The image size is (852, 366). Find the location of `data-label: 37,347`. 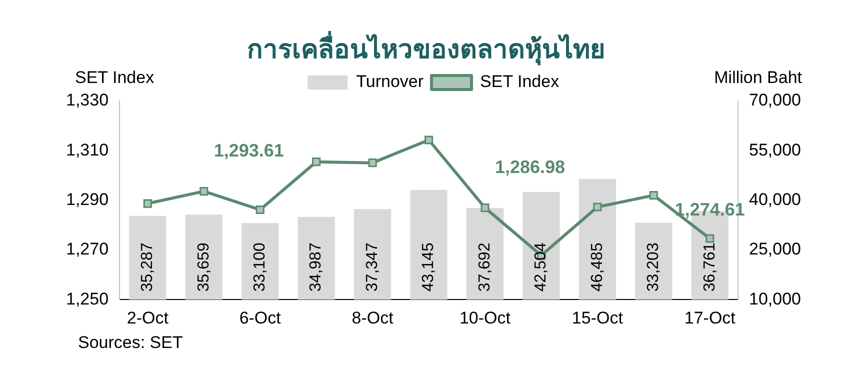

data-label: 37,347 is located at coordinates (372, 267).